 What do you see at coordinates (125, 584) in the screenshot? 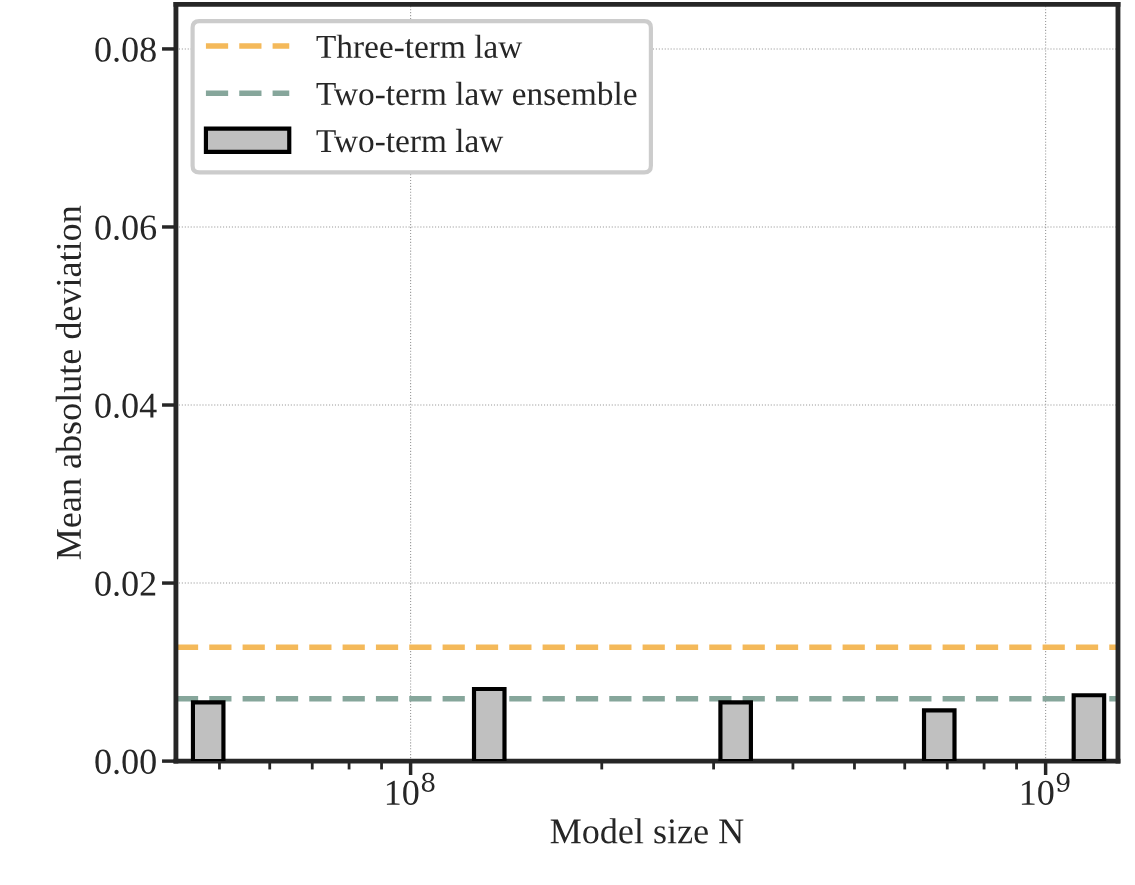
I see `y-tick-label: 0.02` at bounding box center [125, 584].